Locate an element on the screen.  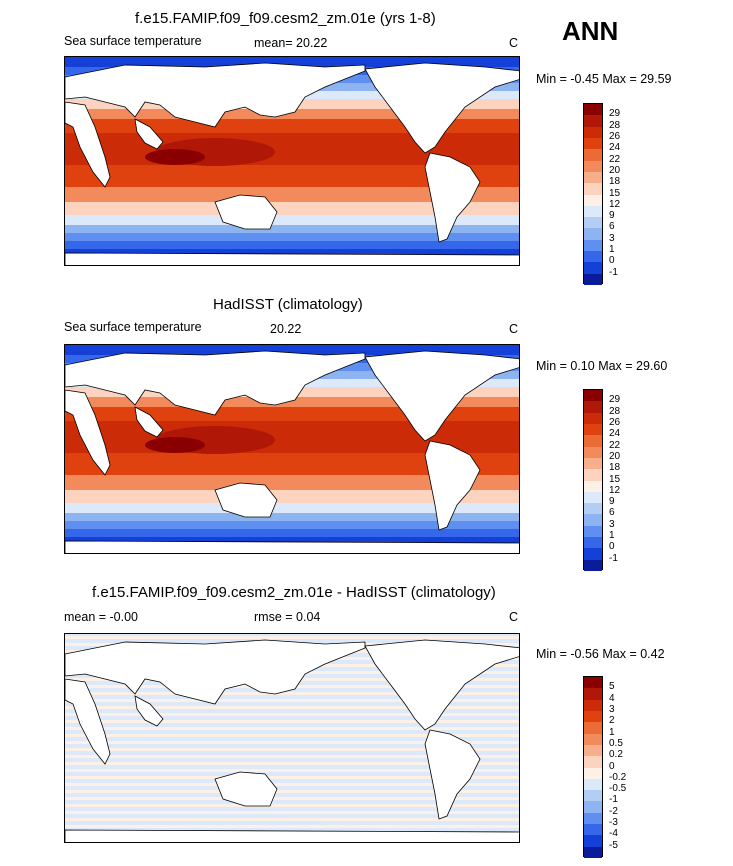
panel-3-minmax: Min = -0.56 Max = 0.42 is located at coordinates (600, 654).